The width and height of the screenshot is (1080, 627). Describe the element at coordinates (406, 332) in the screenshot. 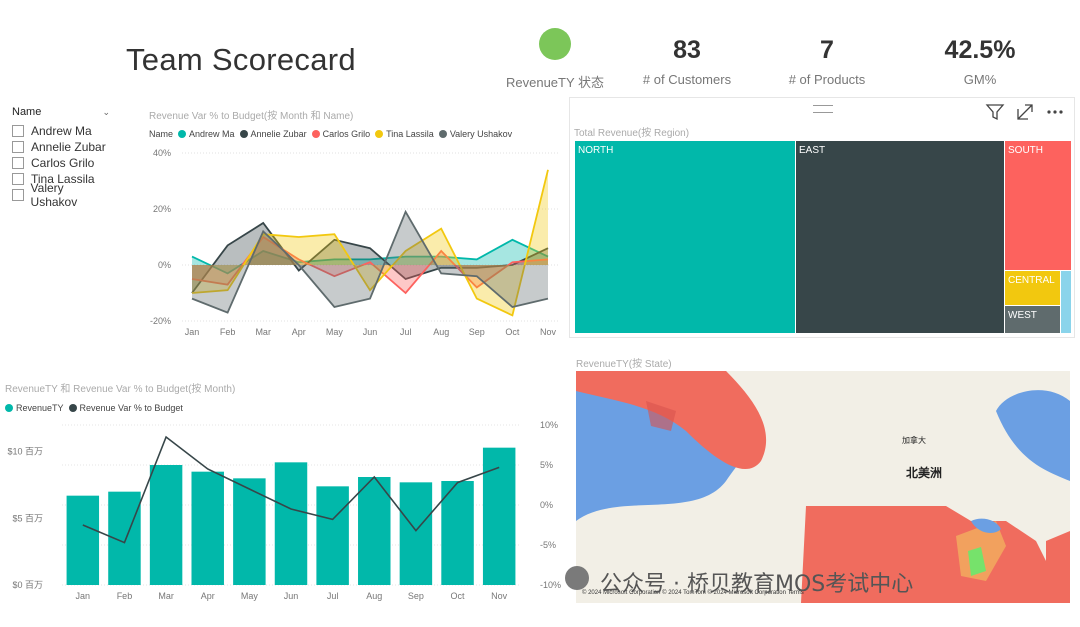

I see `x-tick-label: Jul` at that location.